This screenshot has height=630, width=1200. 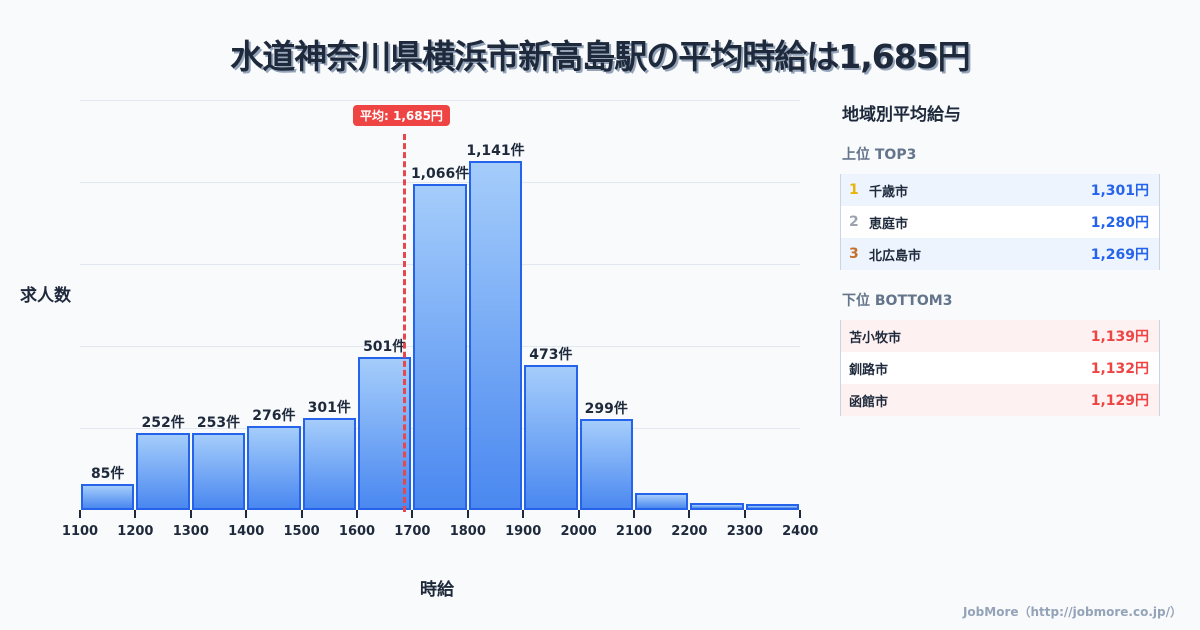 I want to click on rank-number: 2, so click(x=854, y=222).